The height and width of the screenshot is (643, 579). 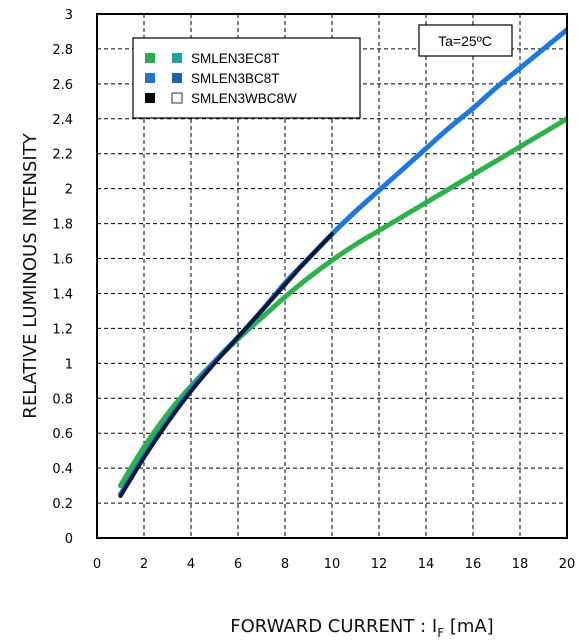 What do you see at coordinates (285, 564) in the screenshot?
I see `x-tick-label: 8` at bounding box center [285, 564].